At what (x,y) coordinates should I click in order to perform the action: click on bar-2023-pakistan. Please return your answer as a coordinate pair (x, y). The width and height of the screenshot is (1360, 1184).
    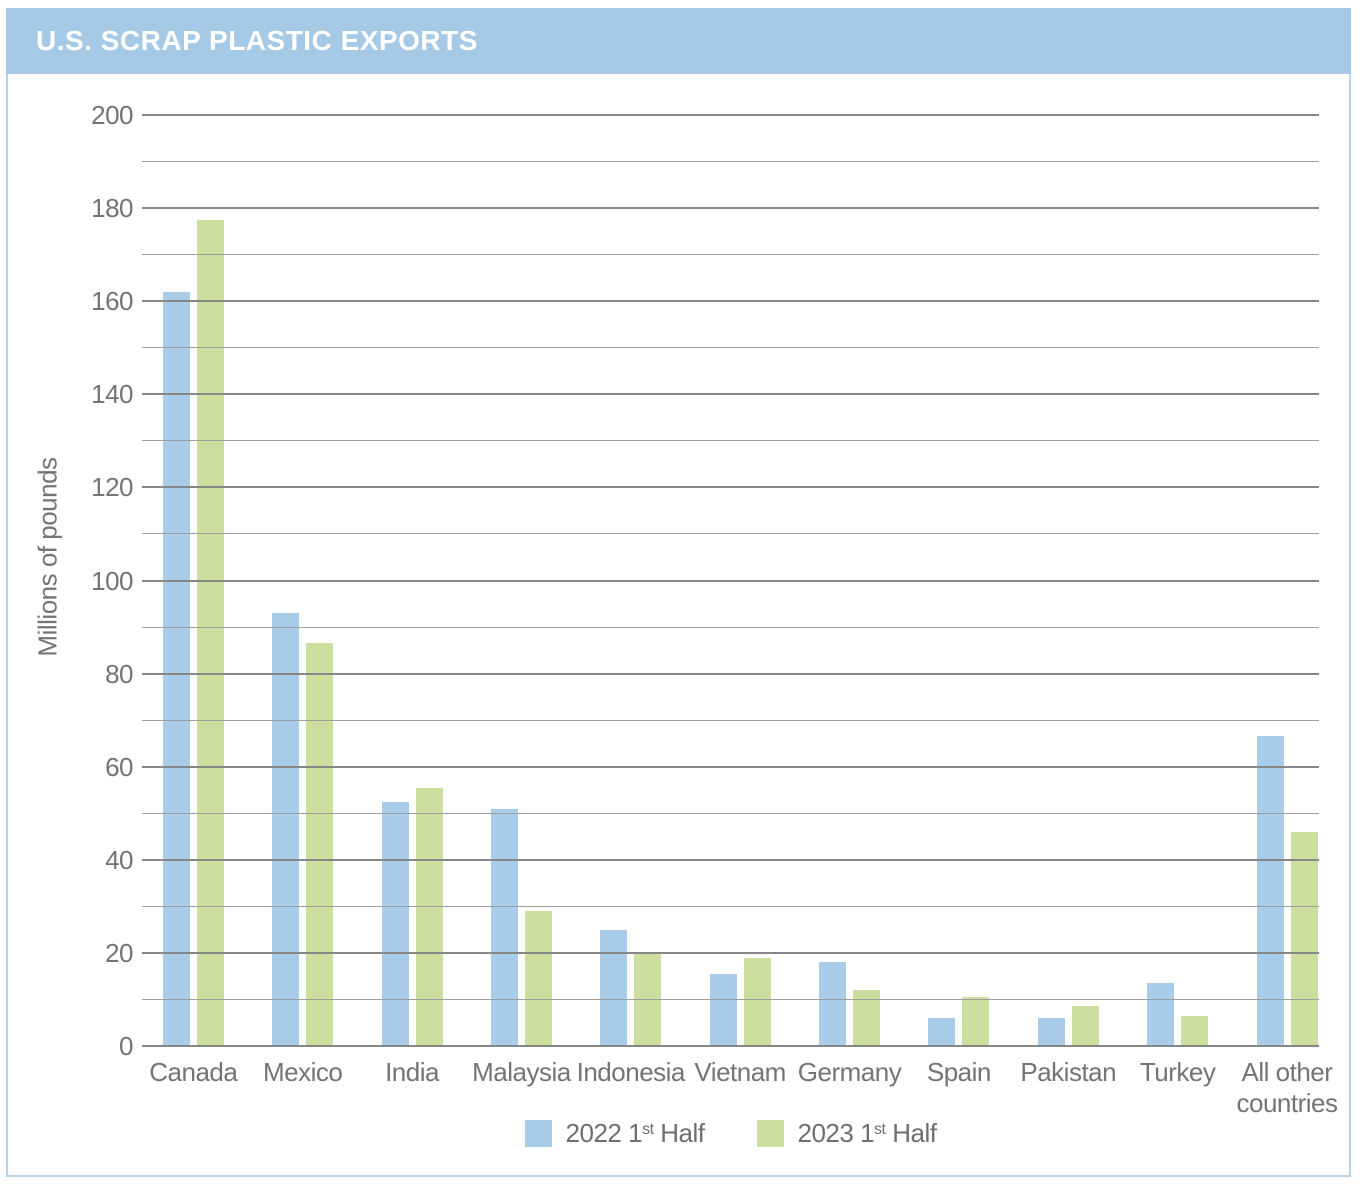
    Looking at the image, I should click on (1085, 1026).